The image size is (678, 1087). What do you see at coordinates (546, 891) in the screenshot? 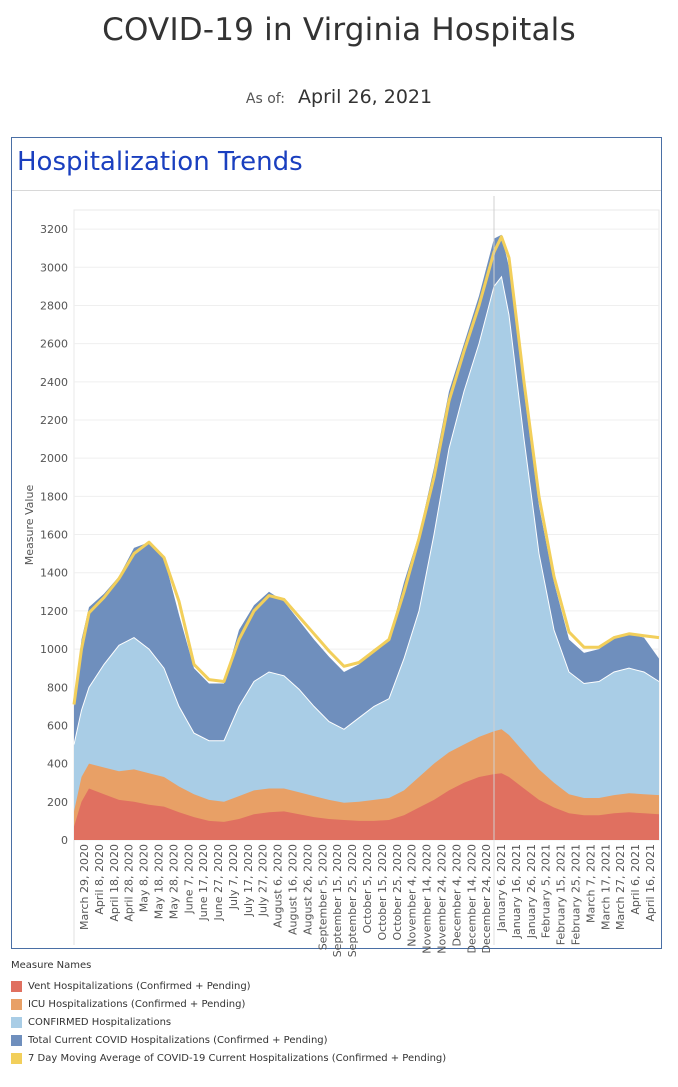
I see `x-tick-label: February 5, 2021` at bounding box center [546, 891].